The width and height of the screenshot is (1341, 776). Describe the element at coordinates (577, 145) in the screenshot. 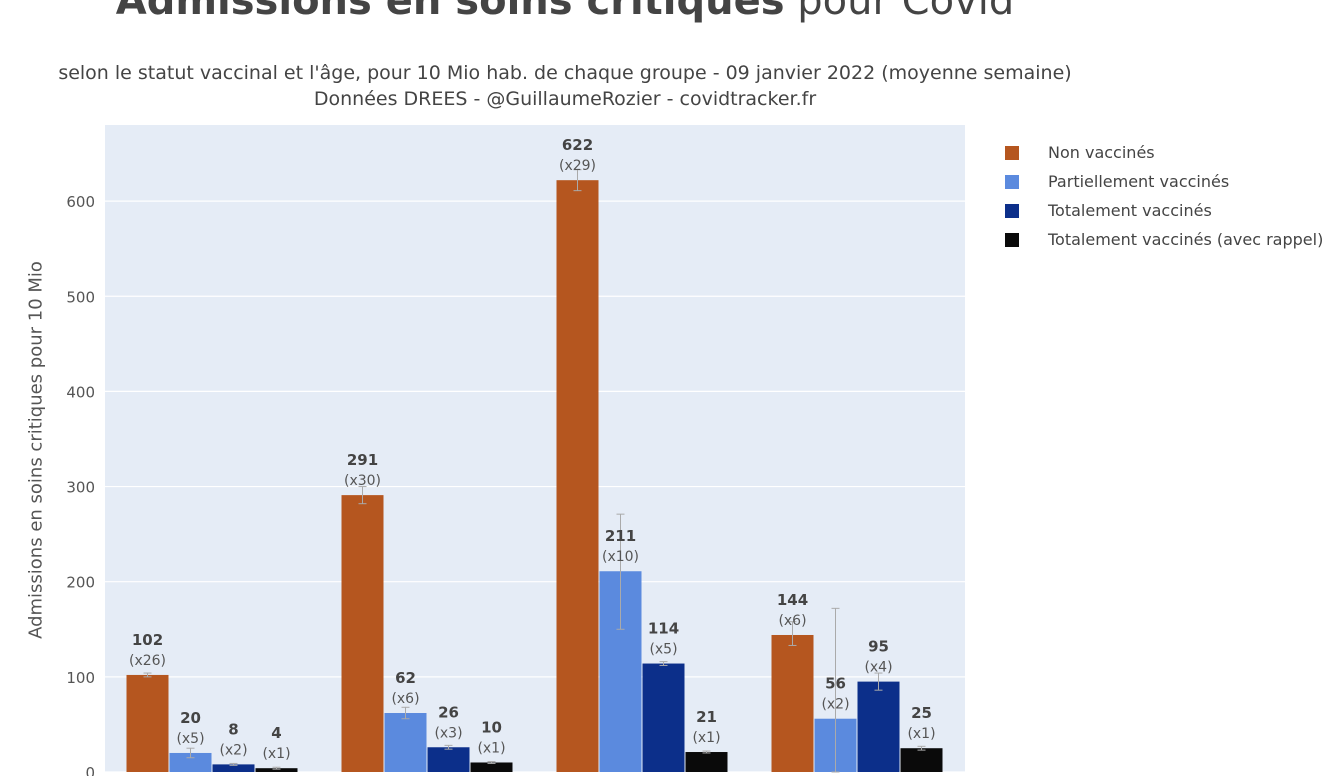

I see `data-label: 622` at that location.